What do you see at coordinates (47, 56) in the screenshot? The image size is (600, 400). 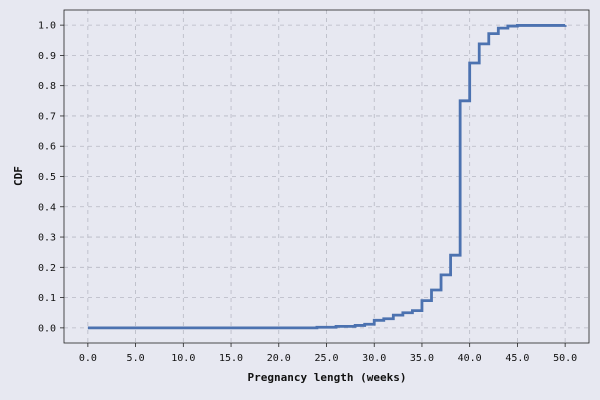 I see `y-tick-label: 0.9` at bounding box center [47, 56].